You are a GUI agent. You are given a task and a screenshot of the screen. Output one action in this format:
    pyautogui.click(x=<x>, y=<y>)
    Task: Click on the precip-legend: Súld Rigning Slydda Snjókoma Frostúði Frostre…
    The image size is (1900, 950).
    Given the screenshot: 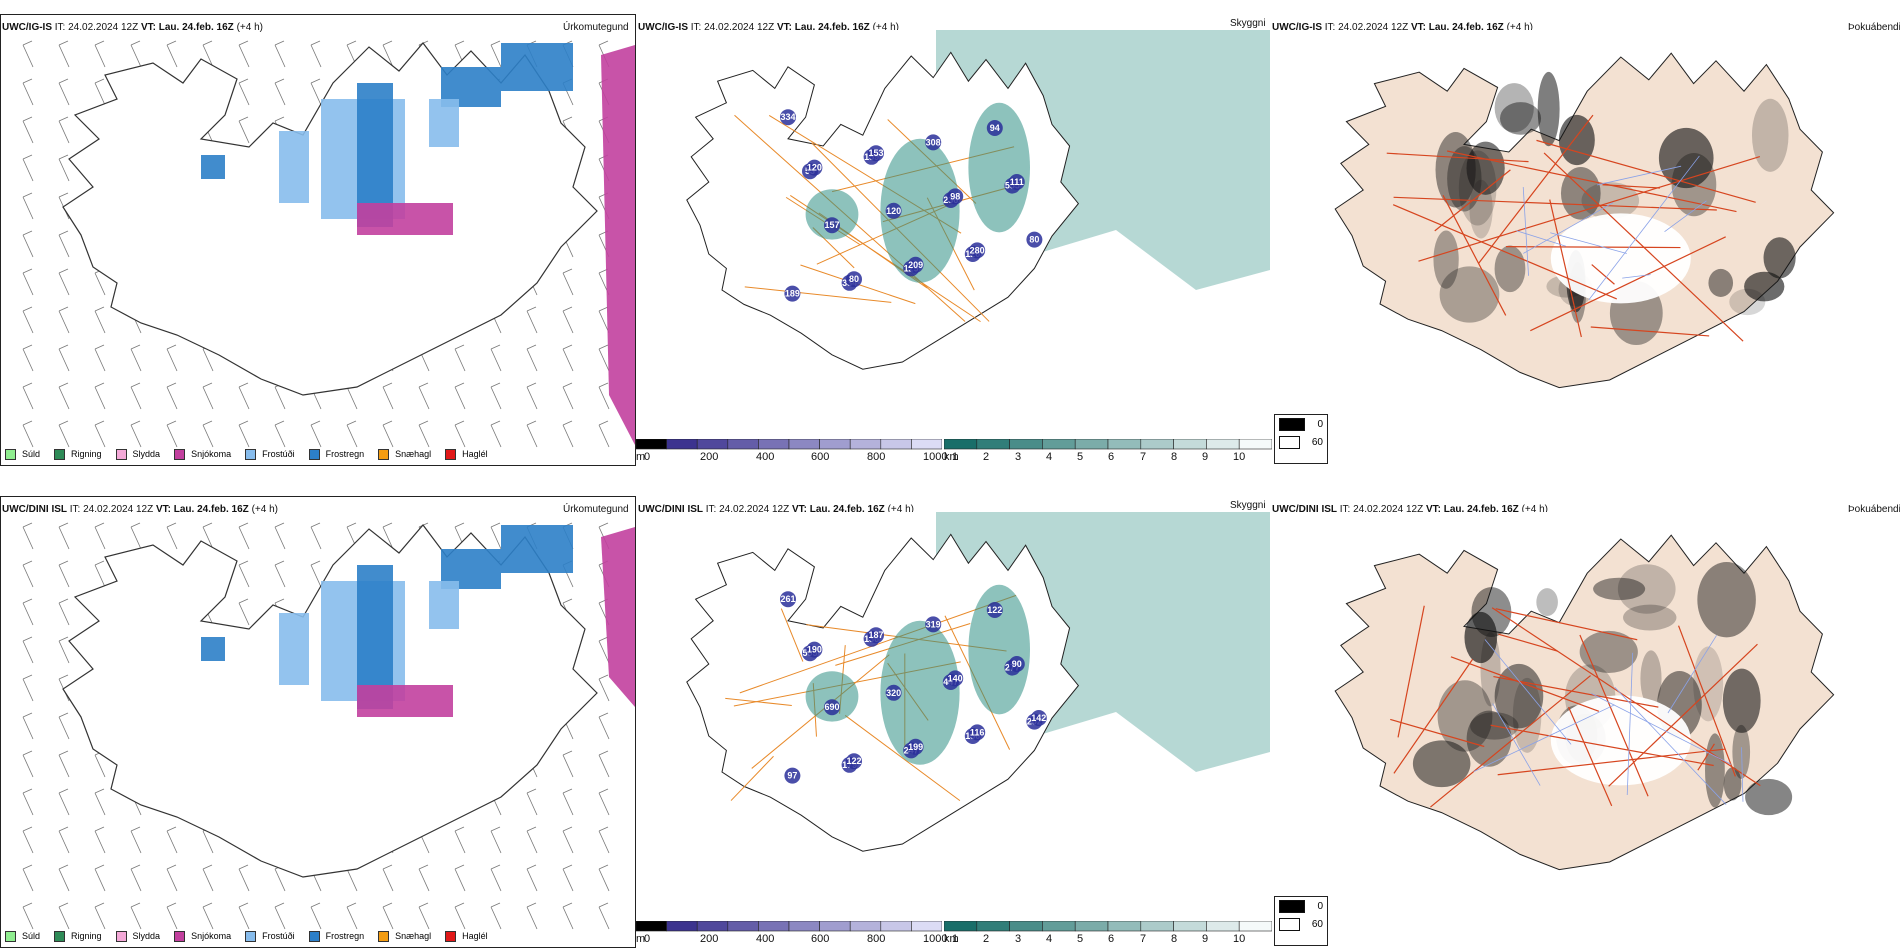 What is the action you would take?
    pyautogui.click(x=253, y=454)
    